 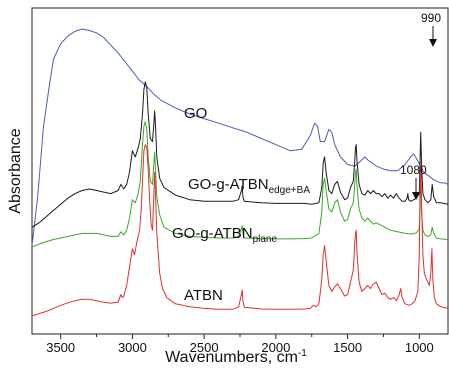 I want to click on series-label-go-g-atbn-edge-ba: GO-g-ATBNedge+BA, so click(x=249, y=186).